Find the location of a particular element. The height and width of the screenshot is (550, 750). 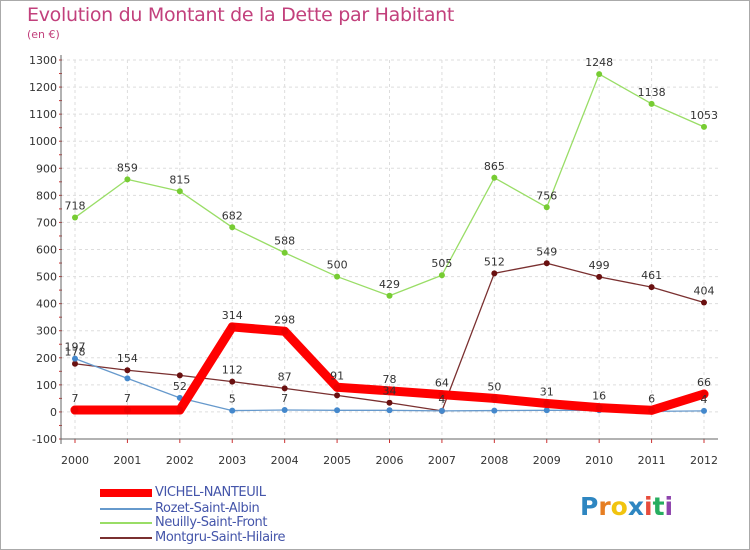

data-label: 4 is located at coordinates (704, 399).